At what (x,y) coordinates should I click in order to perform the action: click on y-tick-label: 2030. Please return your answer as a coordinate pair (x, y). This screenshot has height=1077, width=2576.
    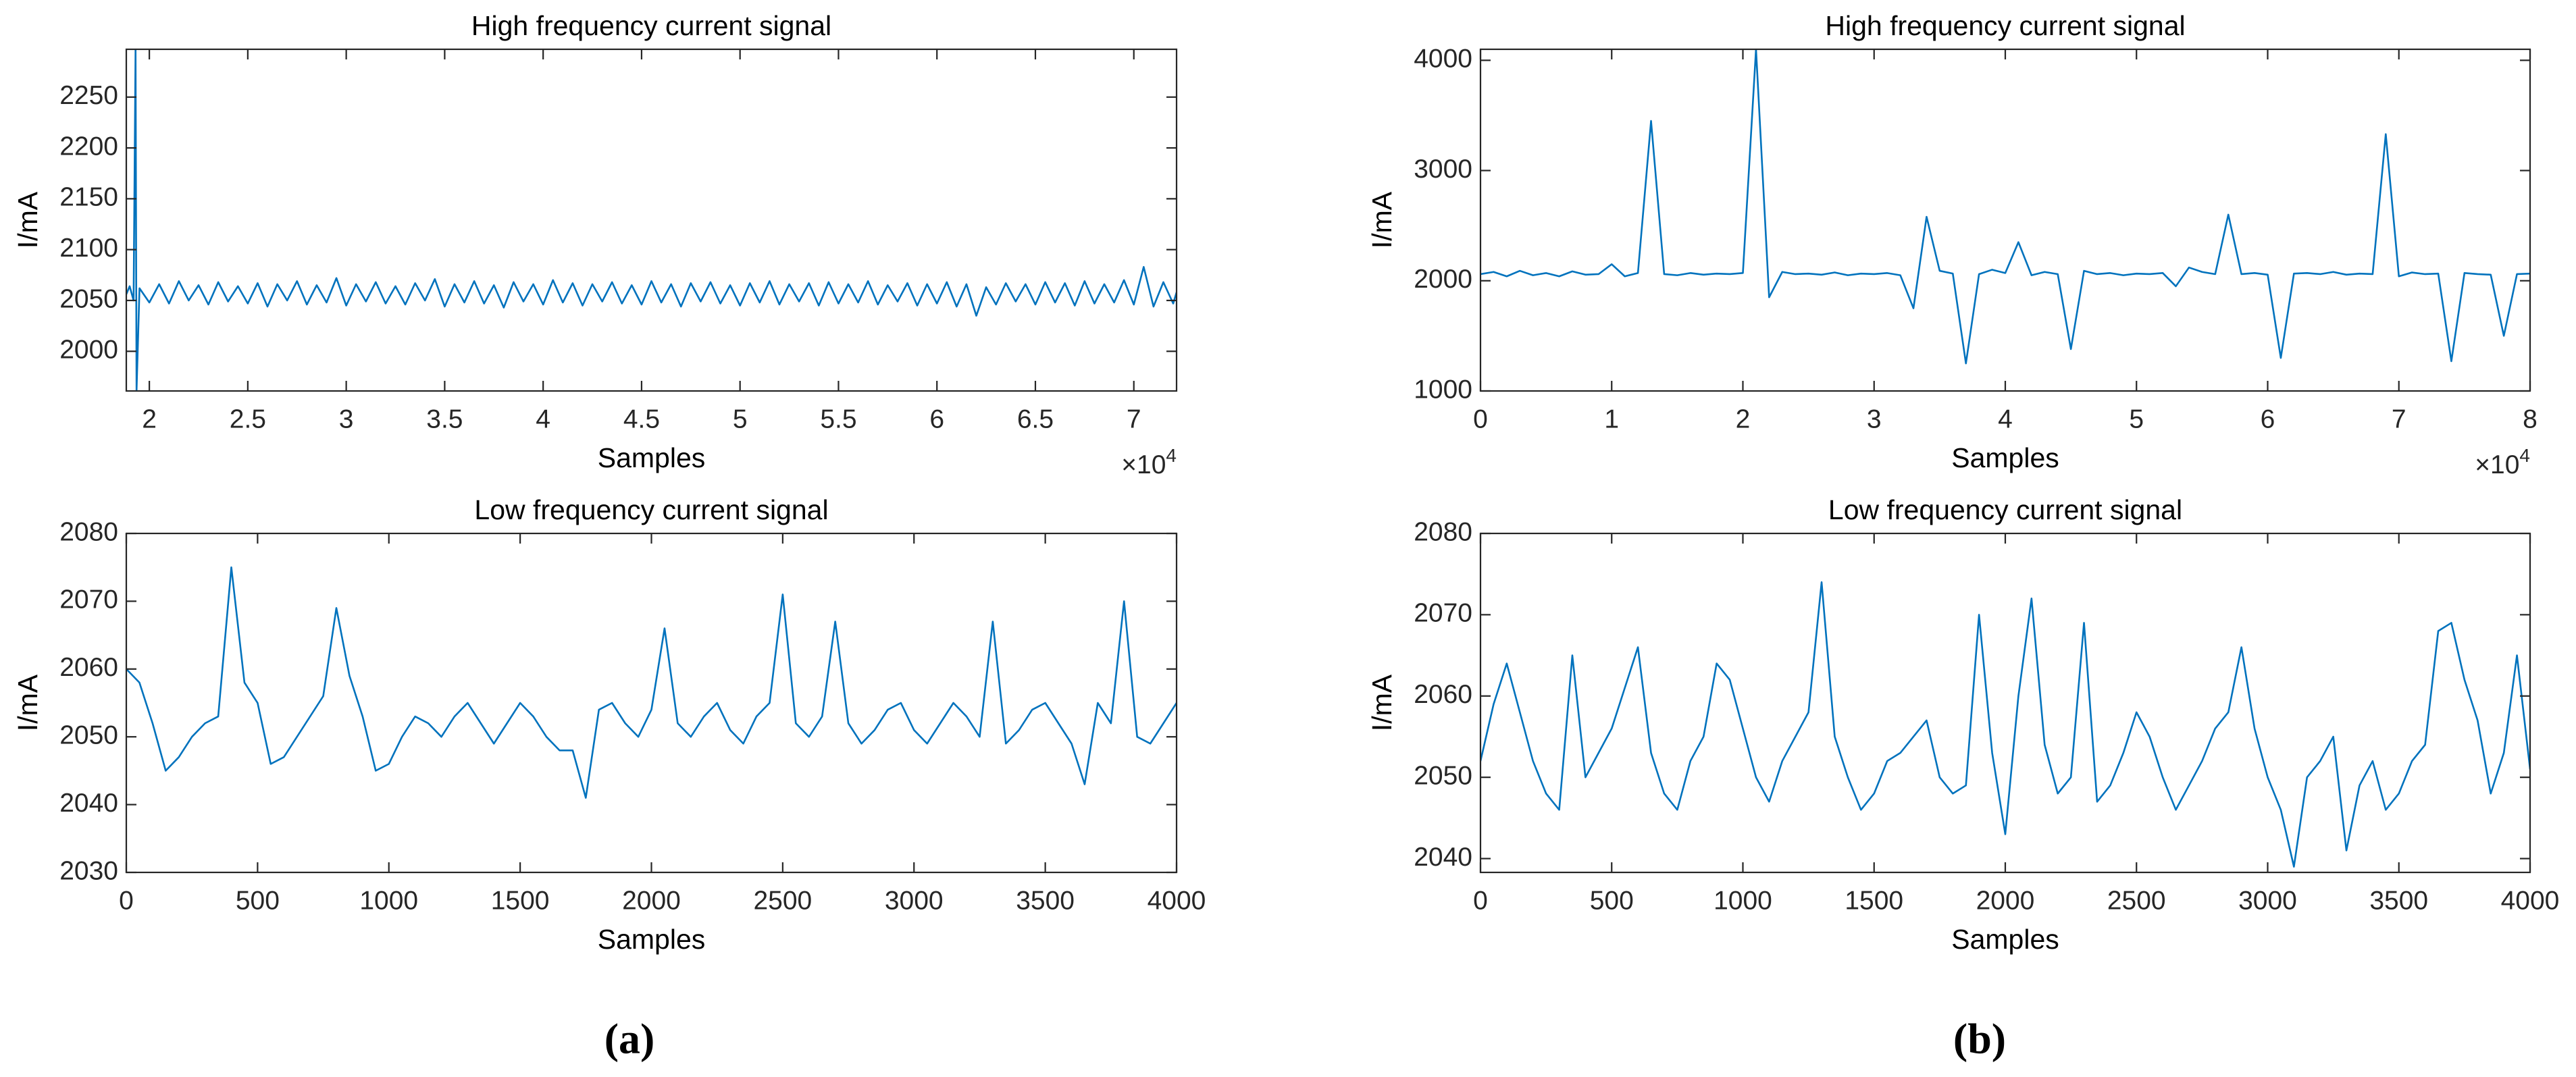
    Looking at the image, I should click on (88, 870).